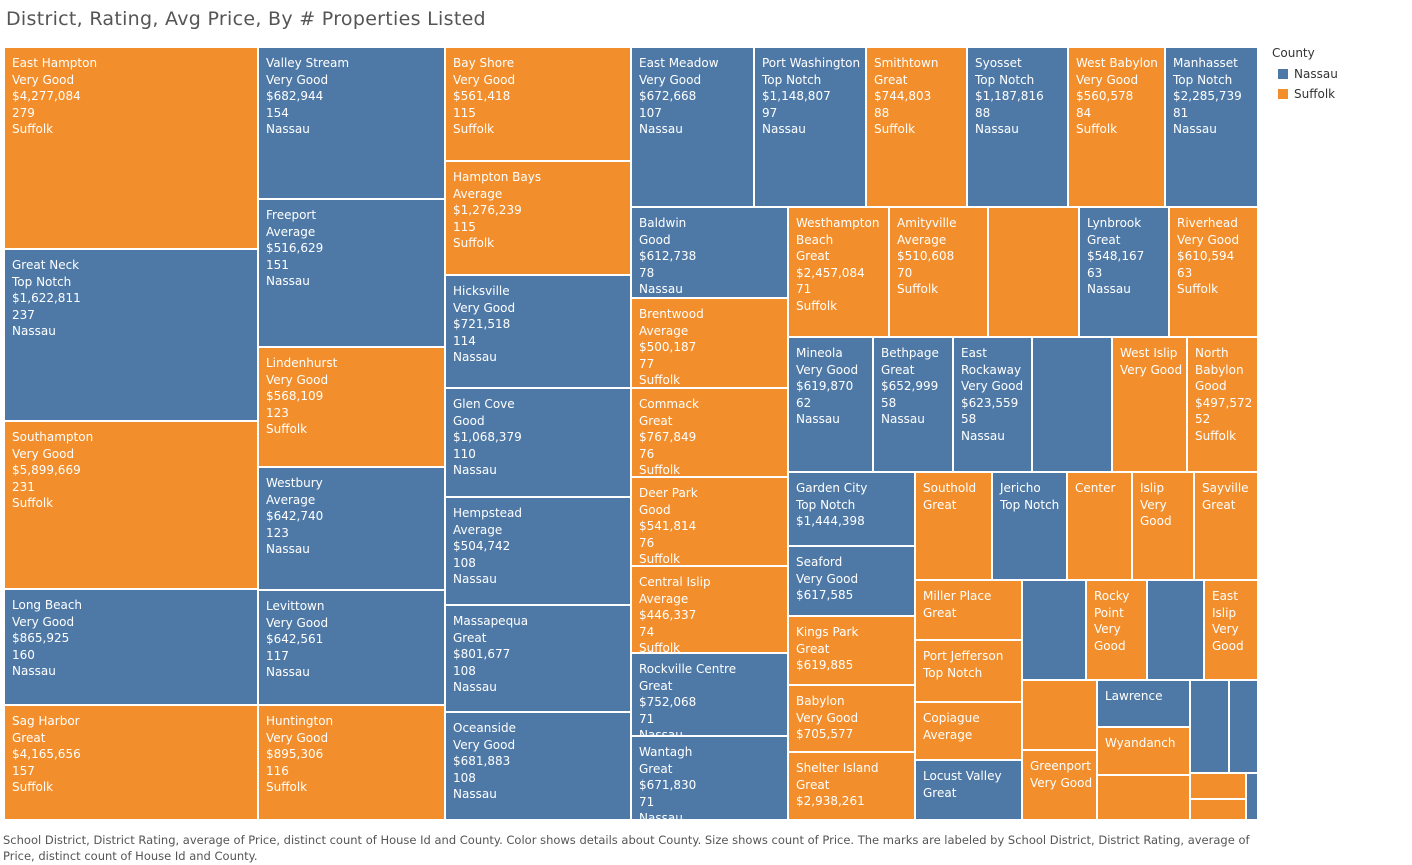 The height and width of the screenshot is (865, 1412). What do you see at coordinates (709, 778) in the screenshot?
I see `tile-wantagh: Wantagh Great $671,830 71 Nassau` at bounding box center [709, 778].